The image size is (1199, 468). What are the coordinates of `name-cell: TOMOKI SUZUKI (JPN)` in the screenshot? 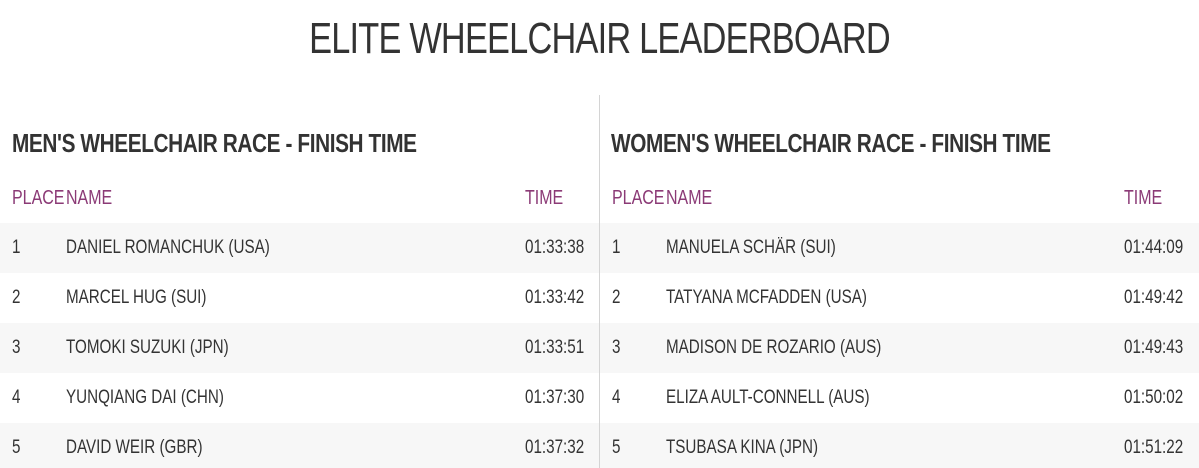 It's located at (147, 347).